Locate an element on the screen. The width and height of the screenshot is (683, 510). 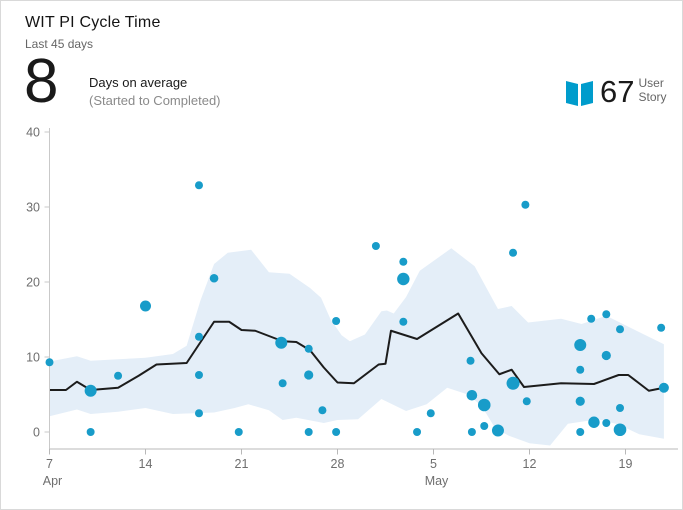
x-axis-tick-label: 7 is located at coordinates (49, 464).